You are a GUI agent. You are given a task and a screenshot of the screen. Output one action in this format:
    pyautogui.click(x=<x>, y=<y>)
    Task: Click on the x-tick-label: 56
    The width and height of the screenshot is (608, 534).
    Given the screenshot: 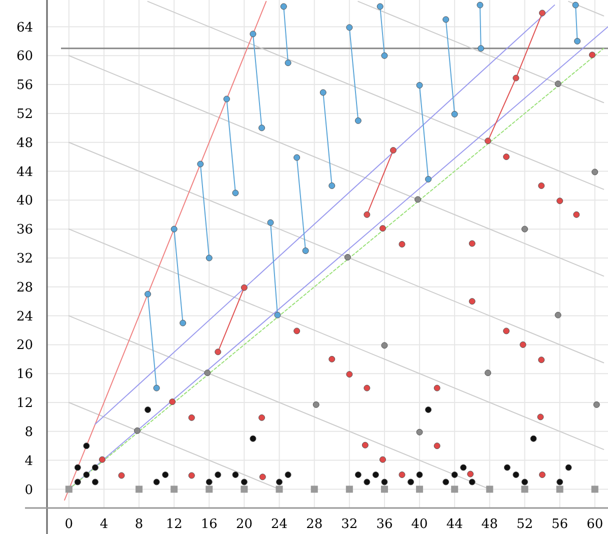 What is the action you would take?
    pyautogui.click(x=560, y=524)
    